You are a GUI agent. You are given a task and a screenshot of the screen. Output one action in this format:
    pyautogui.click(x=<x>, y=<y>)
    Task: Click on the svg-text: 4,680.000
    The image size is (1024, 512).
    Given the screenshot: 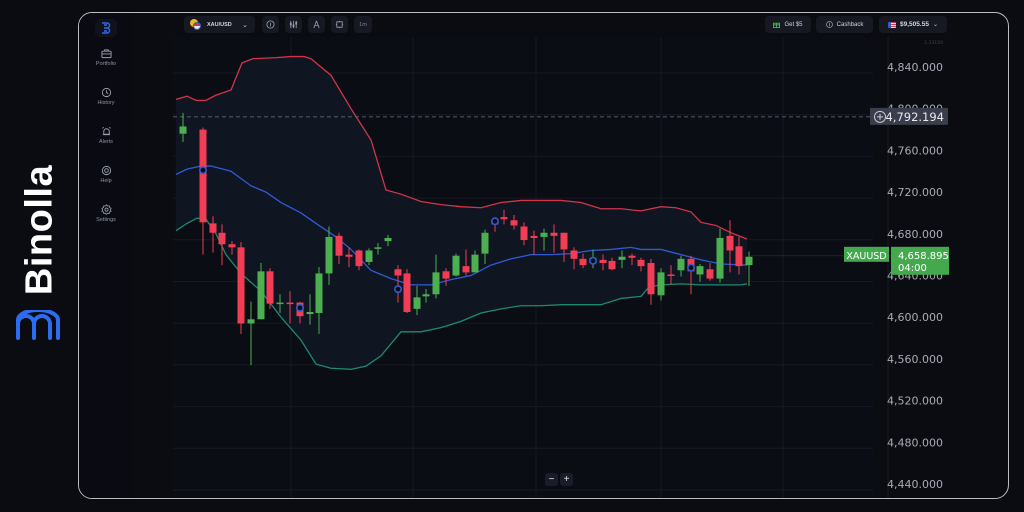 What is the action you would take?
    pyautogui.click(x=915, y=234)
    